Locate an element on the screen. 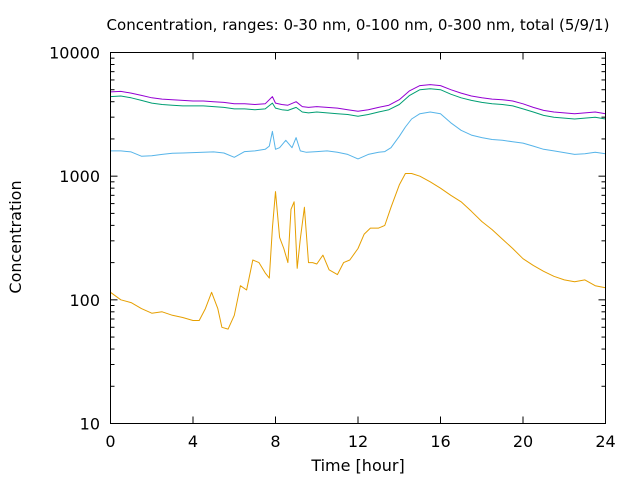 The image size is (640, 480). x-tick-label: 0 is located at coordinates (110, 441).